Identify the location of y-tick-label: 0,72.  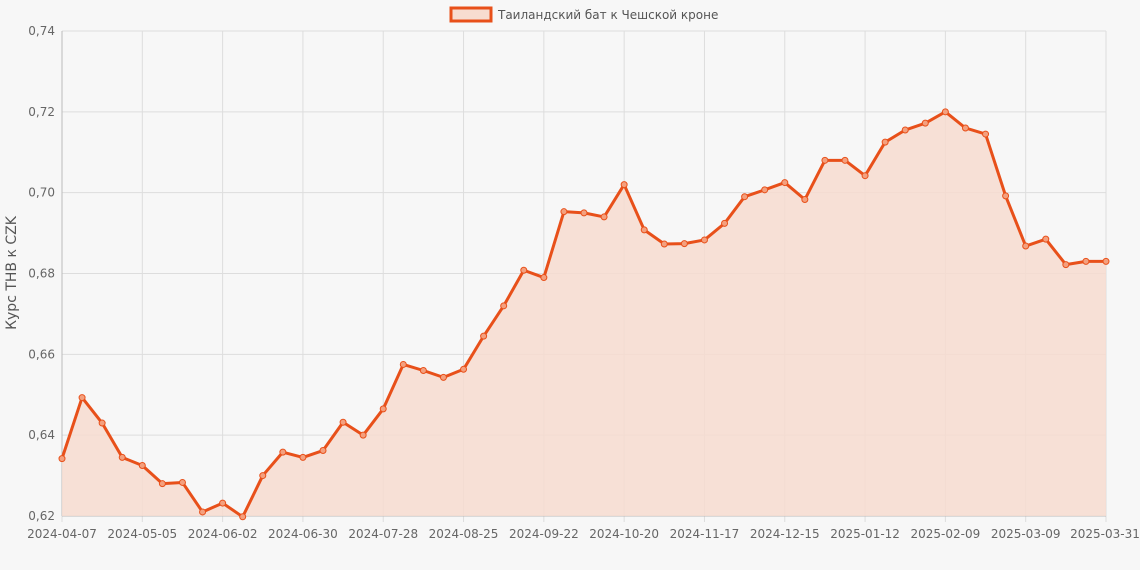
(41, 112).